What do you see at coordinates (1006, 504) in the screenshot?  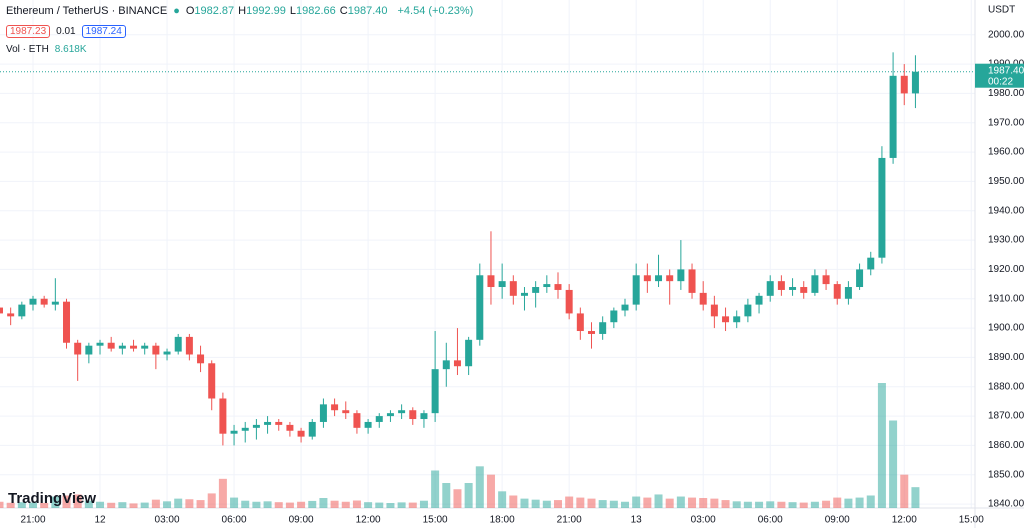 I see `y-tick-label: 1840.00` at bounding box center [1006, 504].